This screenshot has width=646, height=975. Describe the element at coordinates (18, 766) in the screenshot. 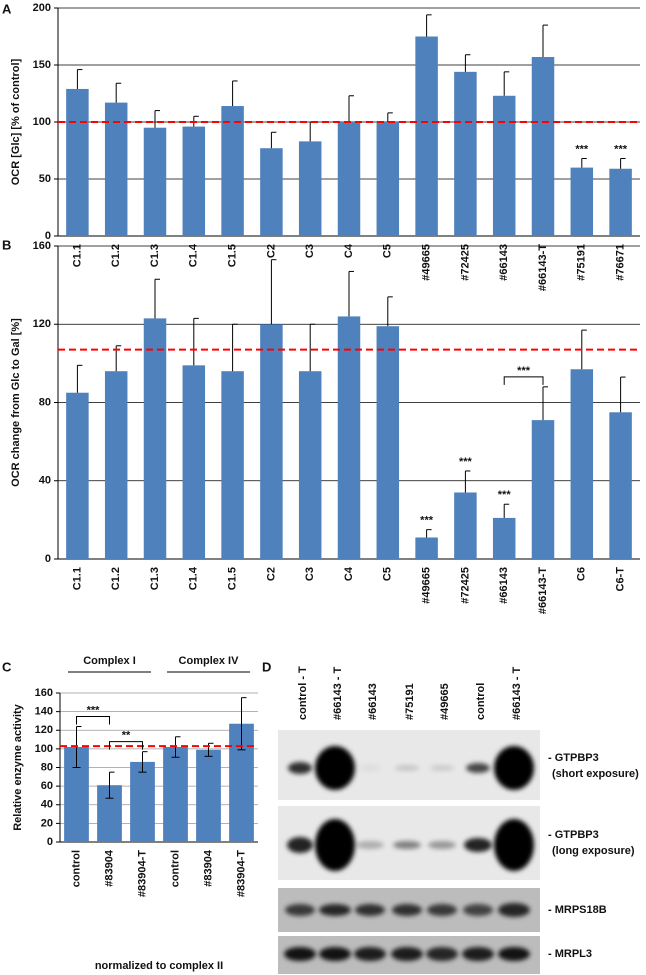

I see `y-axis-label: Relative enzyme activity` at that location.